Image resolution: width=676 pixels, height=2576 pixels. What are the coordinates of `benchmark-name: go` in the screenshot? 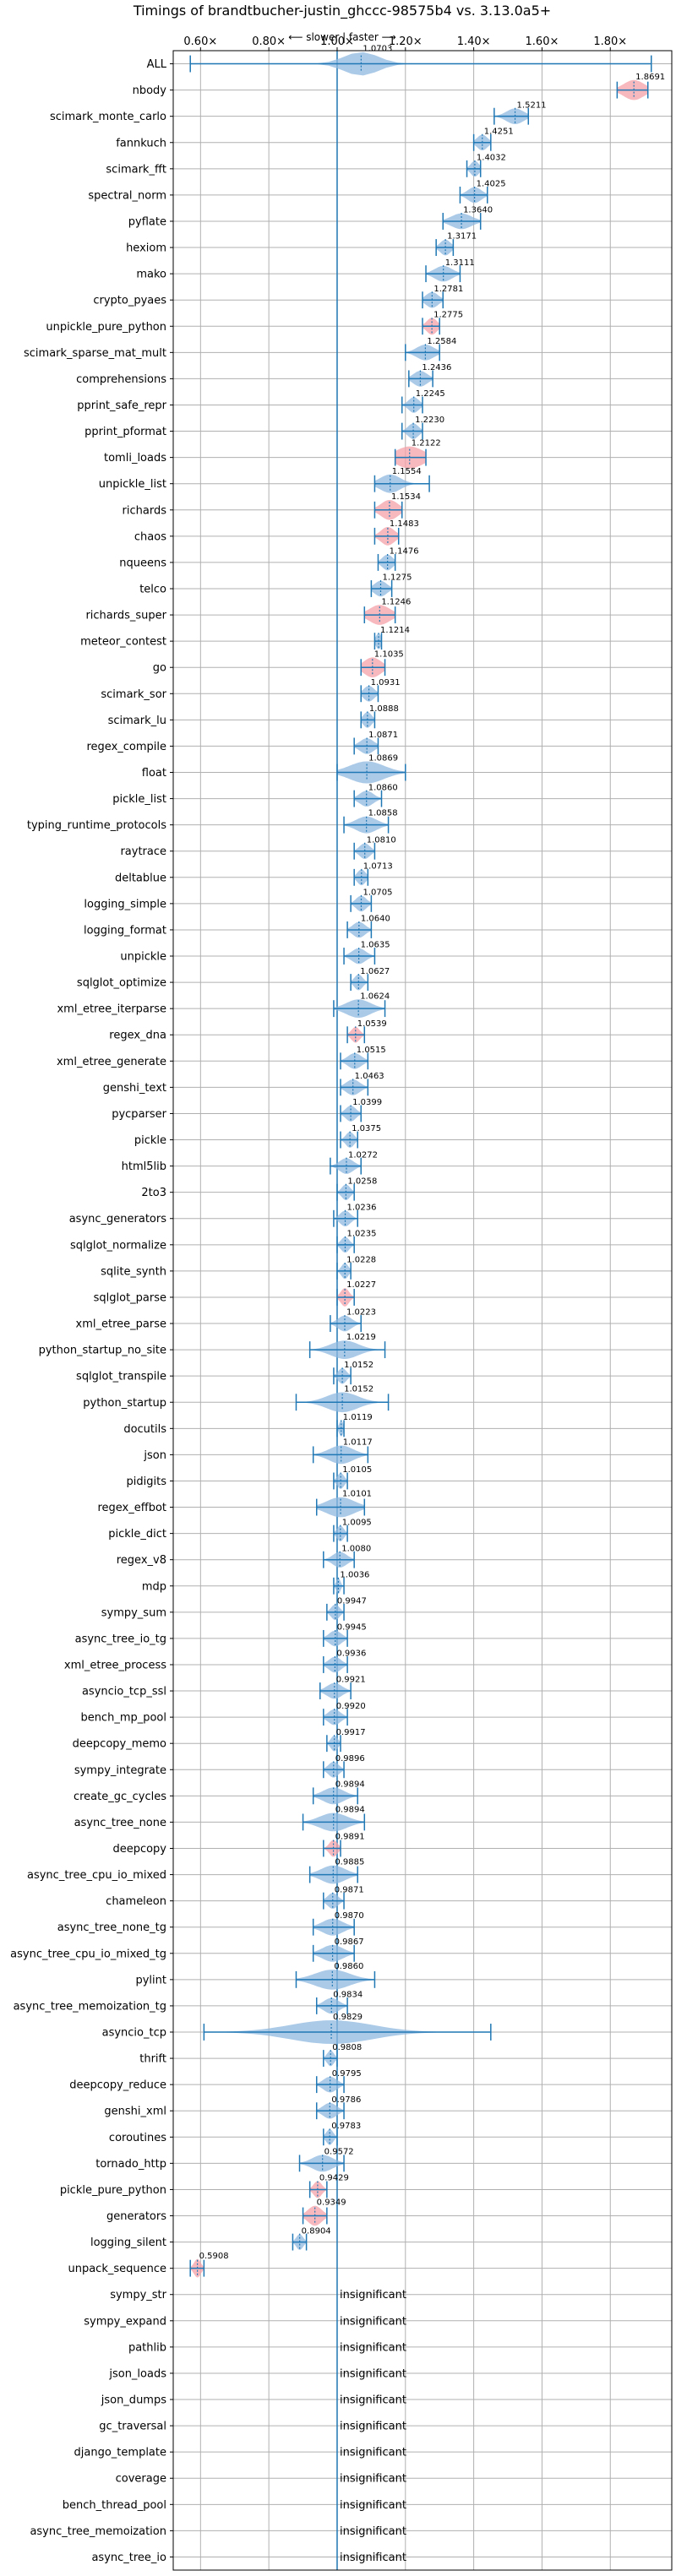 It's located at (159, 668).